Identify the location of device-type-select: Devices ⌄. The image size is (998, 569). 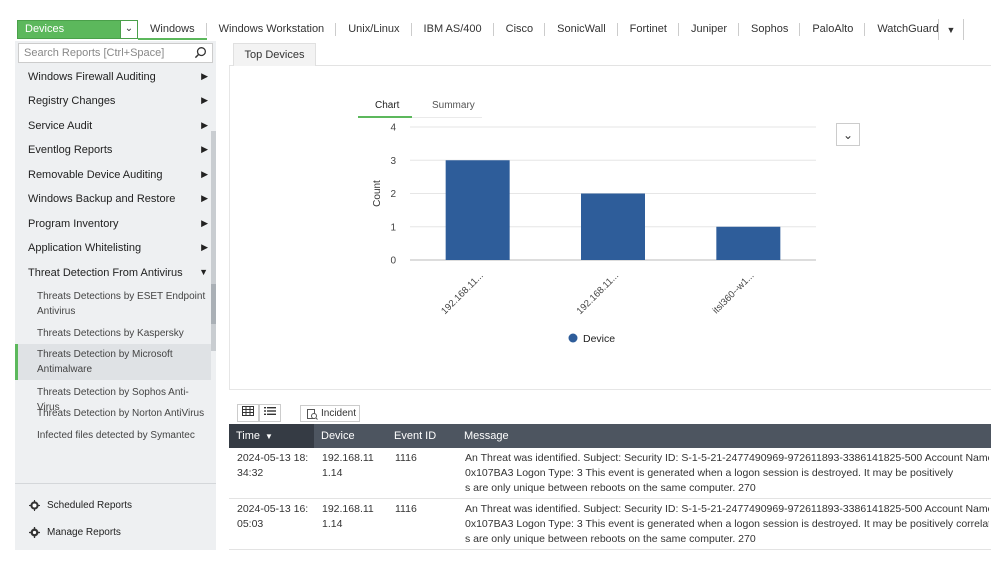
(77, 29).